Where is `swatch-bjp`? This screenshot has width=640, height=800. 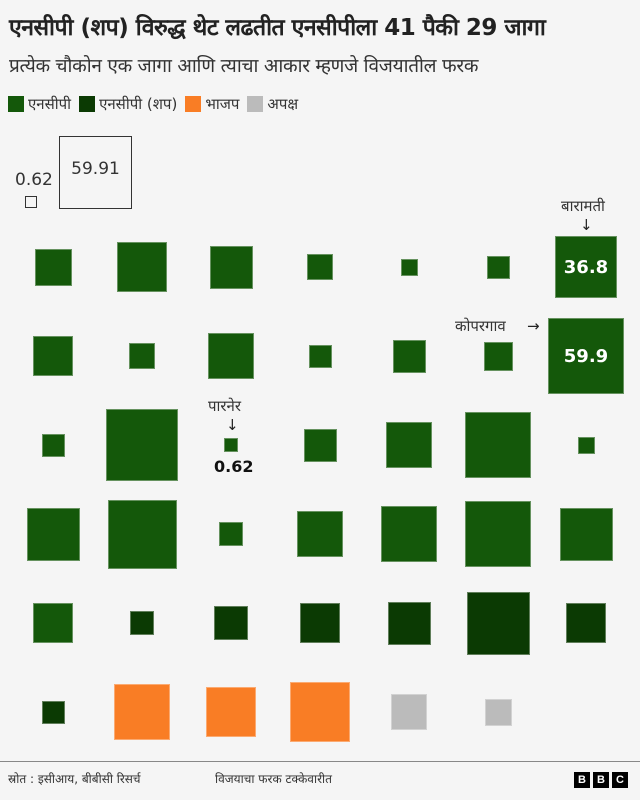
swatch-bjp is located at coordinates (193, 104).